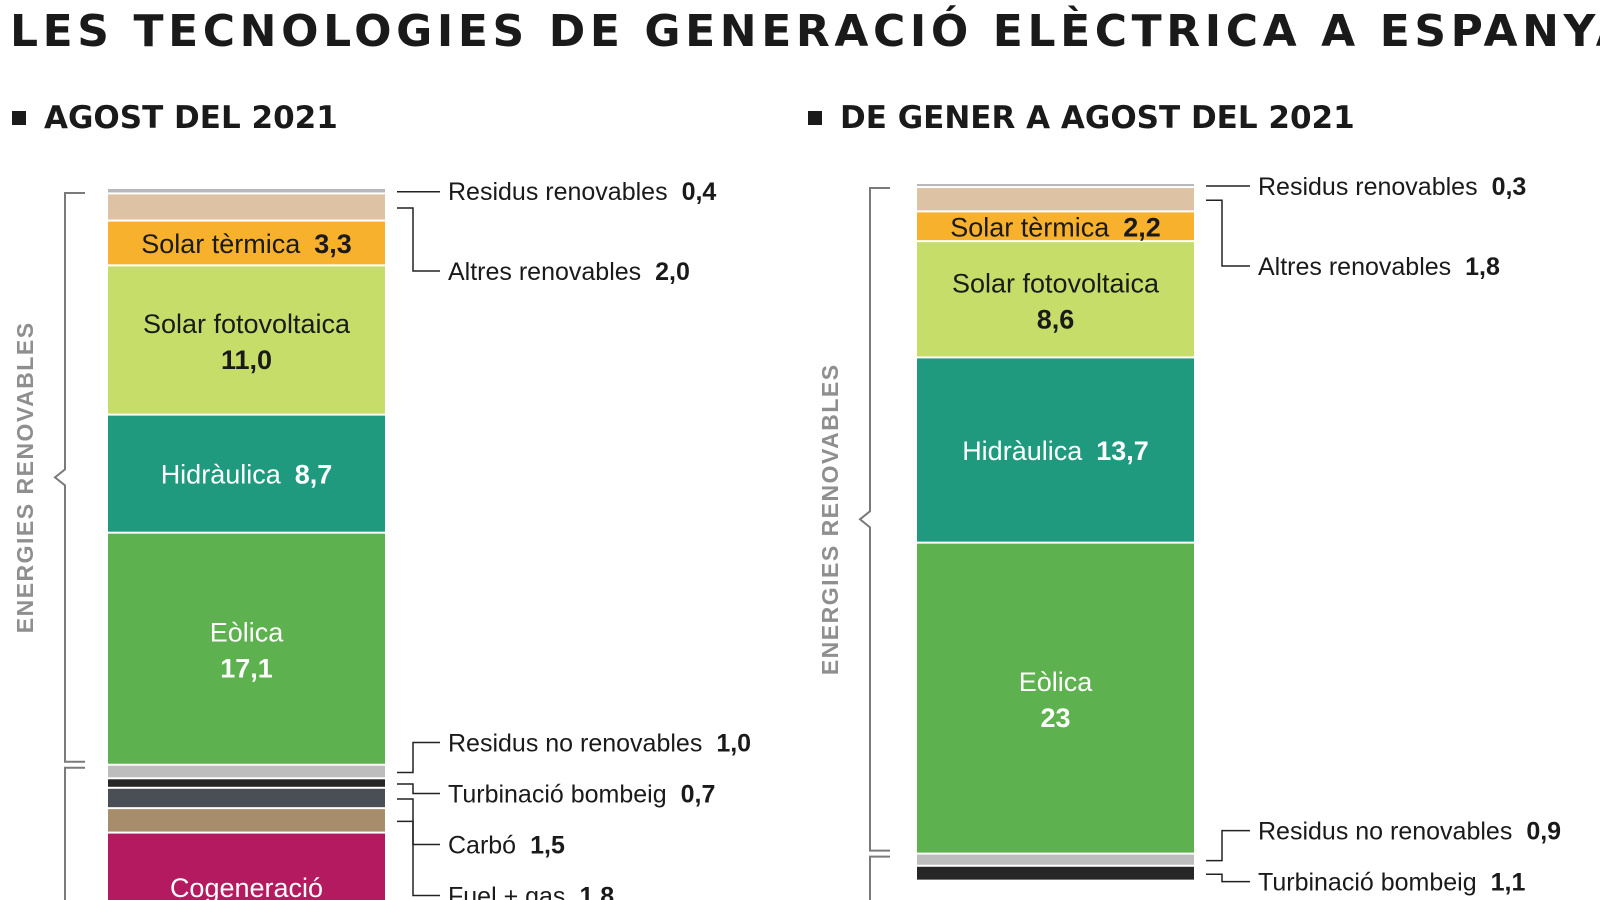  Describe the element at coordinates (531, 891) in the screenshot. I see `outside-label-fuel-gas: Fuel + gas 1,8` at that location.